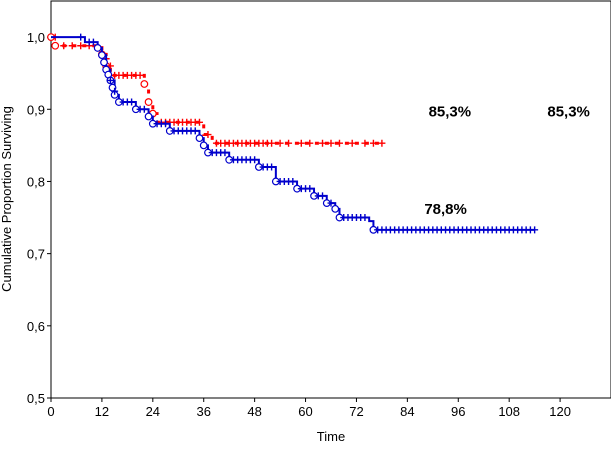 The width and height of the screenshot is (611, 450). What do you see at coordinates (356, 411) in the screenshot?
I see `x-tick-label: 72` at bounding box center [356, 411].